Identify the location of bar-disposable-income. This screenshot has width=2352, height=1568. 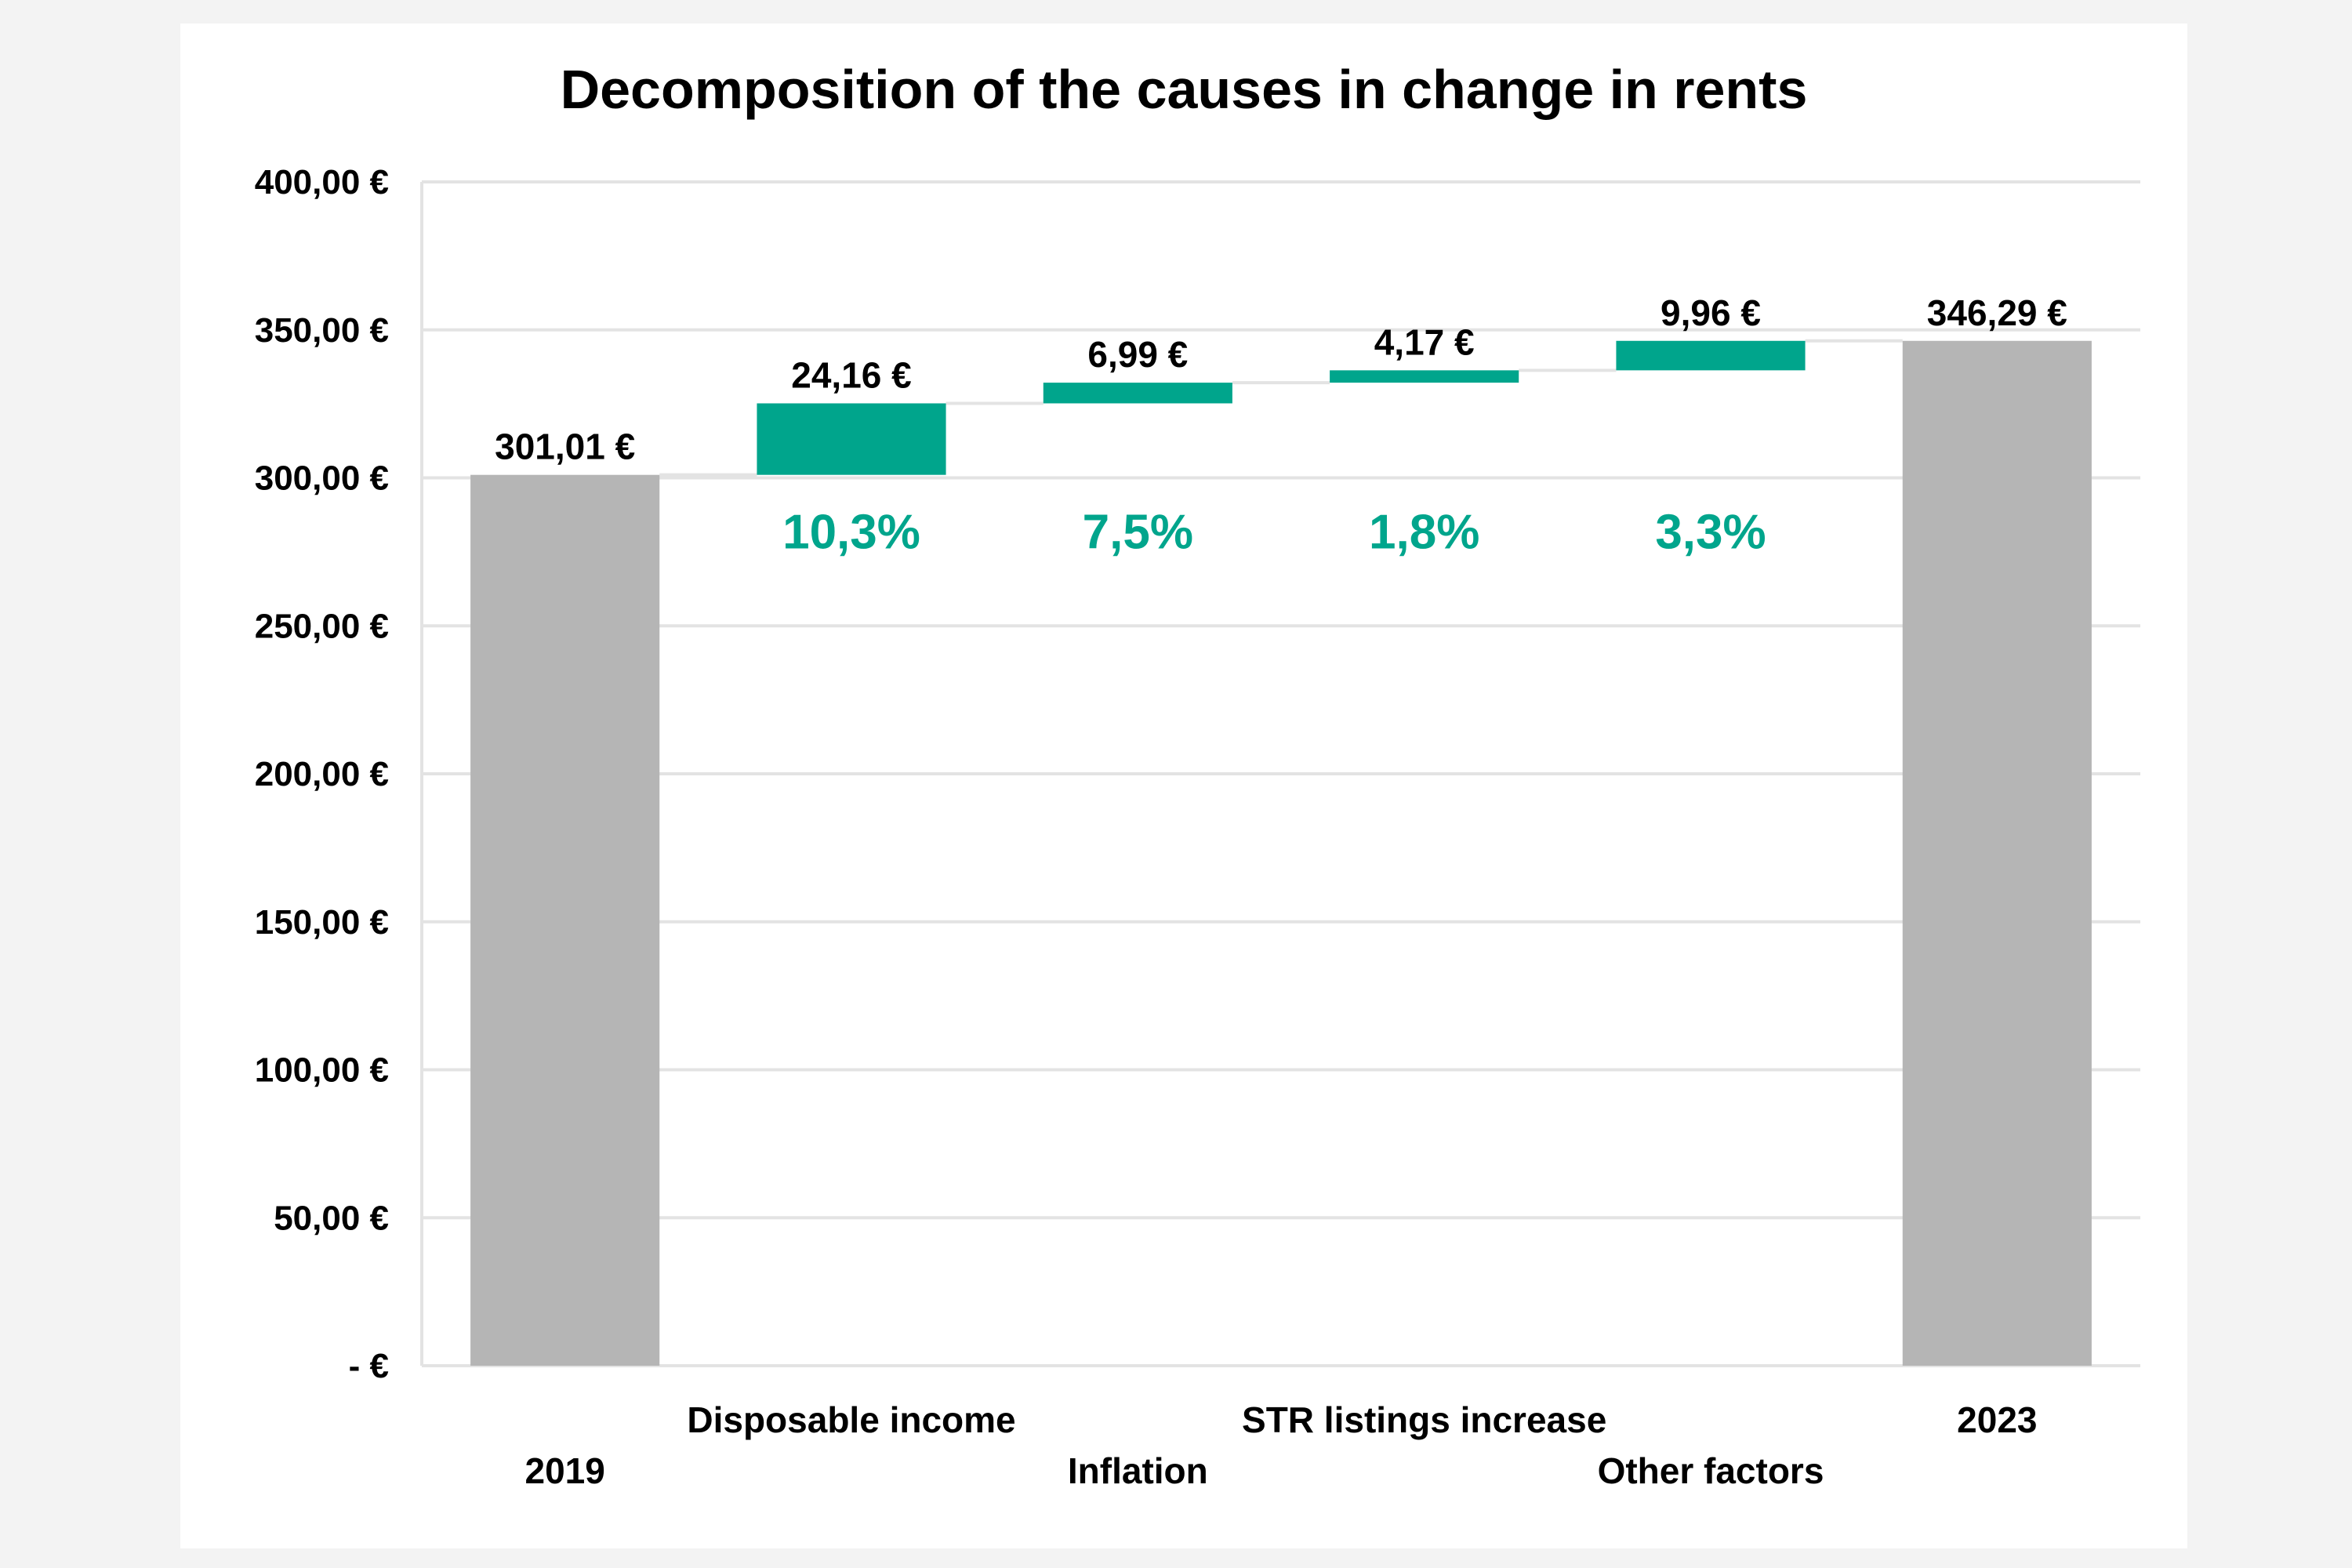
(851, 439).